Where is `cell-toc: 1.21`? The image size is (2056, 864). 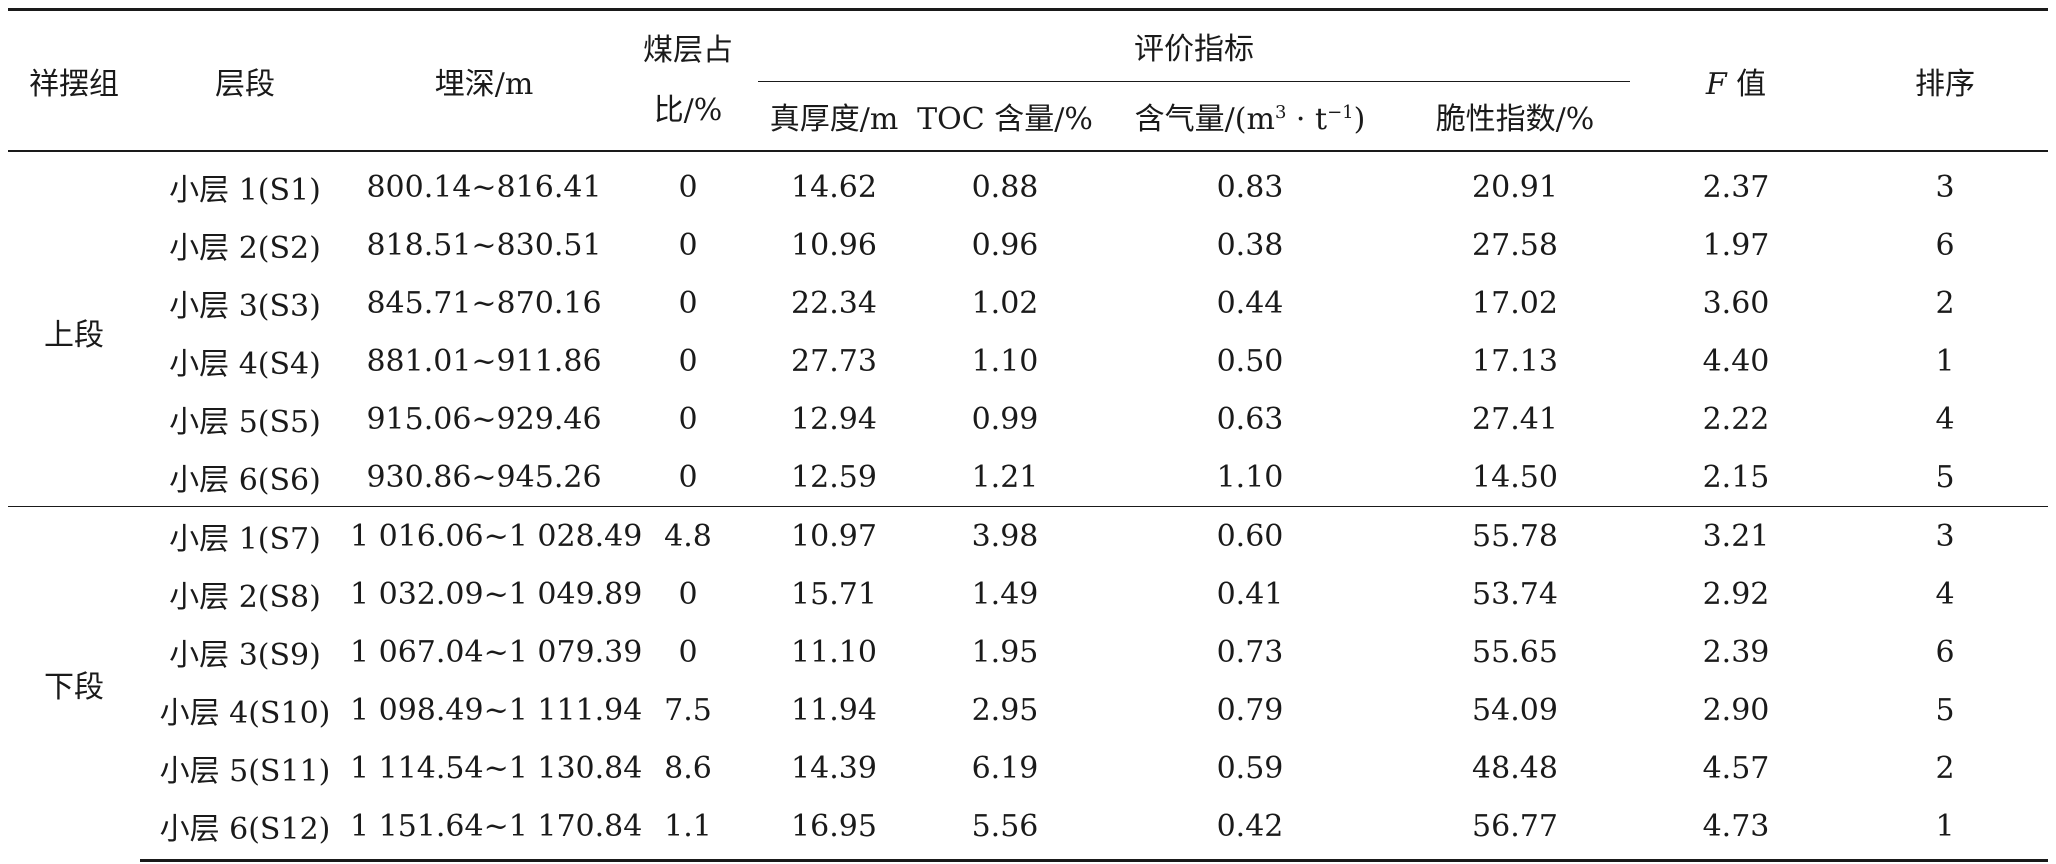 cell-toc: 1.21 is located at coordinates (1005, 477).